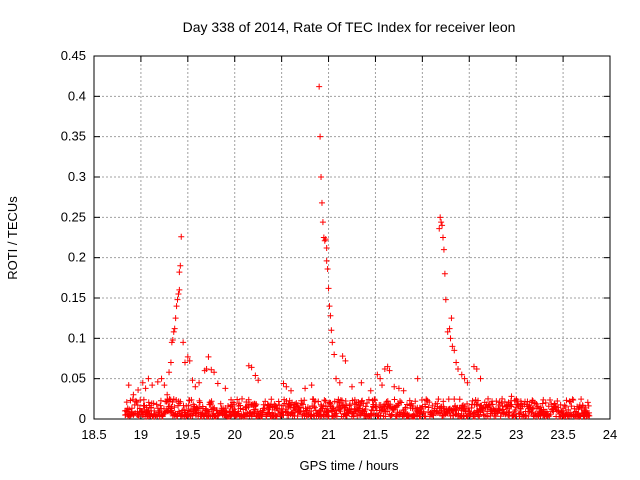 This screenshot has height=480, width=640. I want to click on x-tick-label: 19, so click(141, 434).